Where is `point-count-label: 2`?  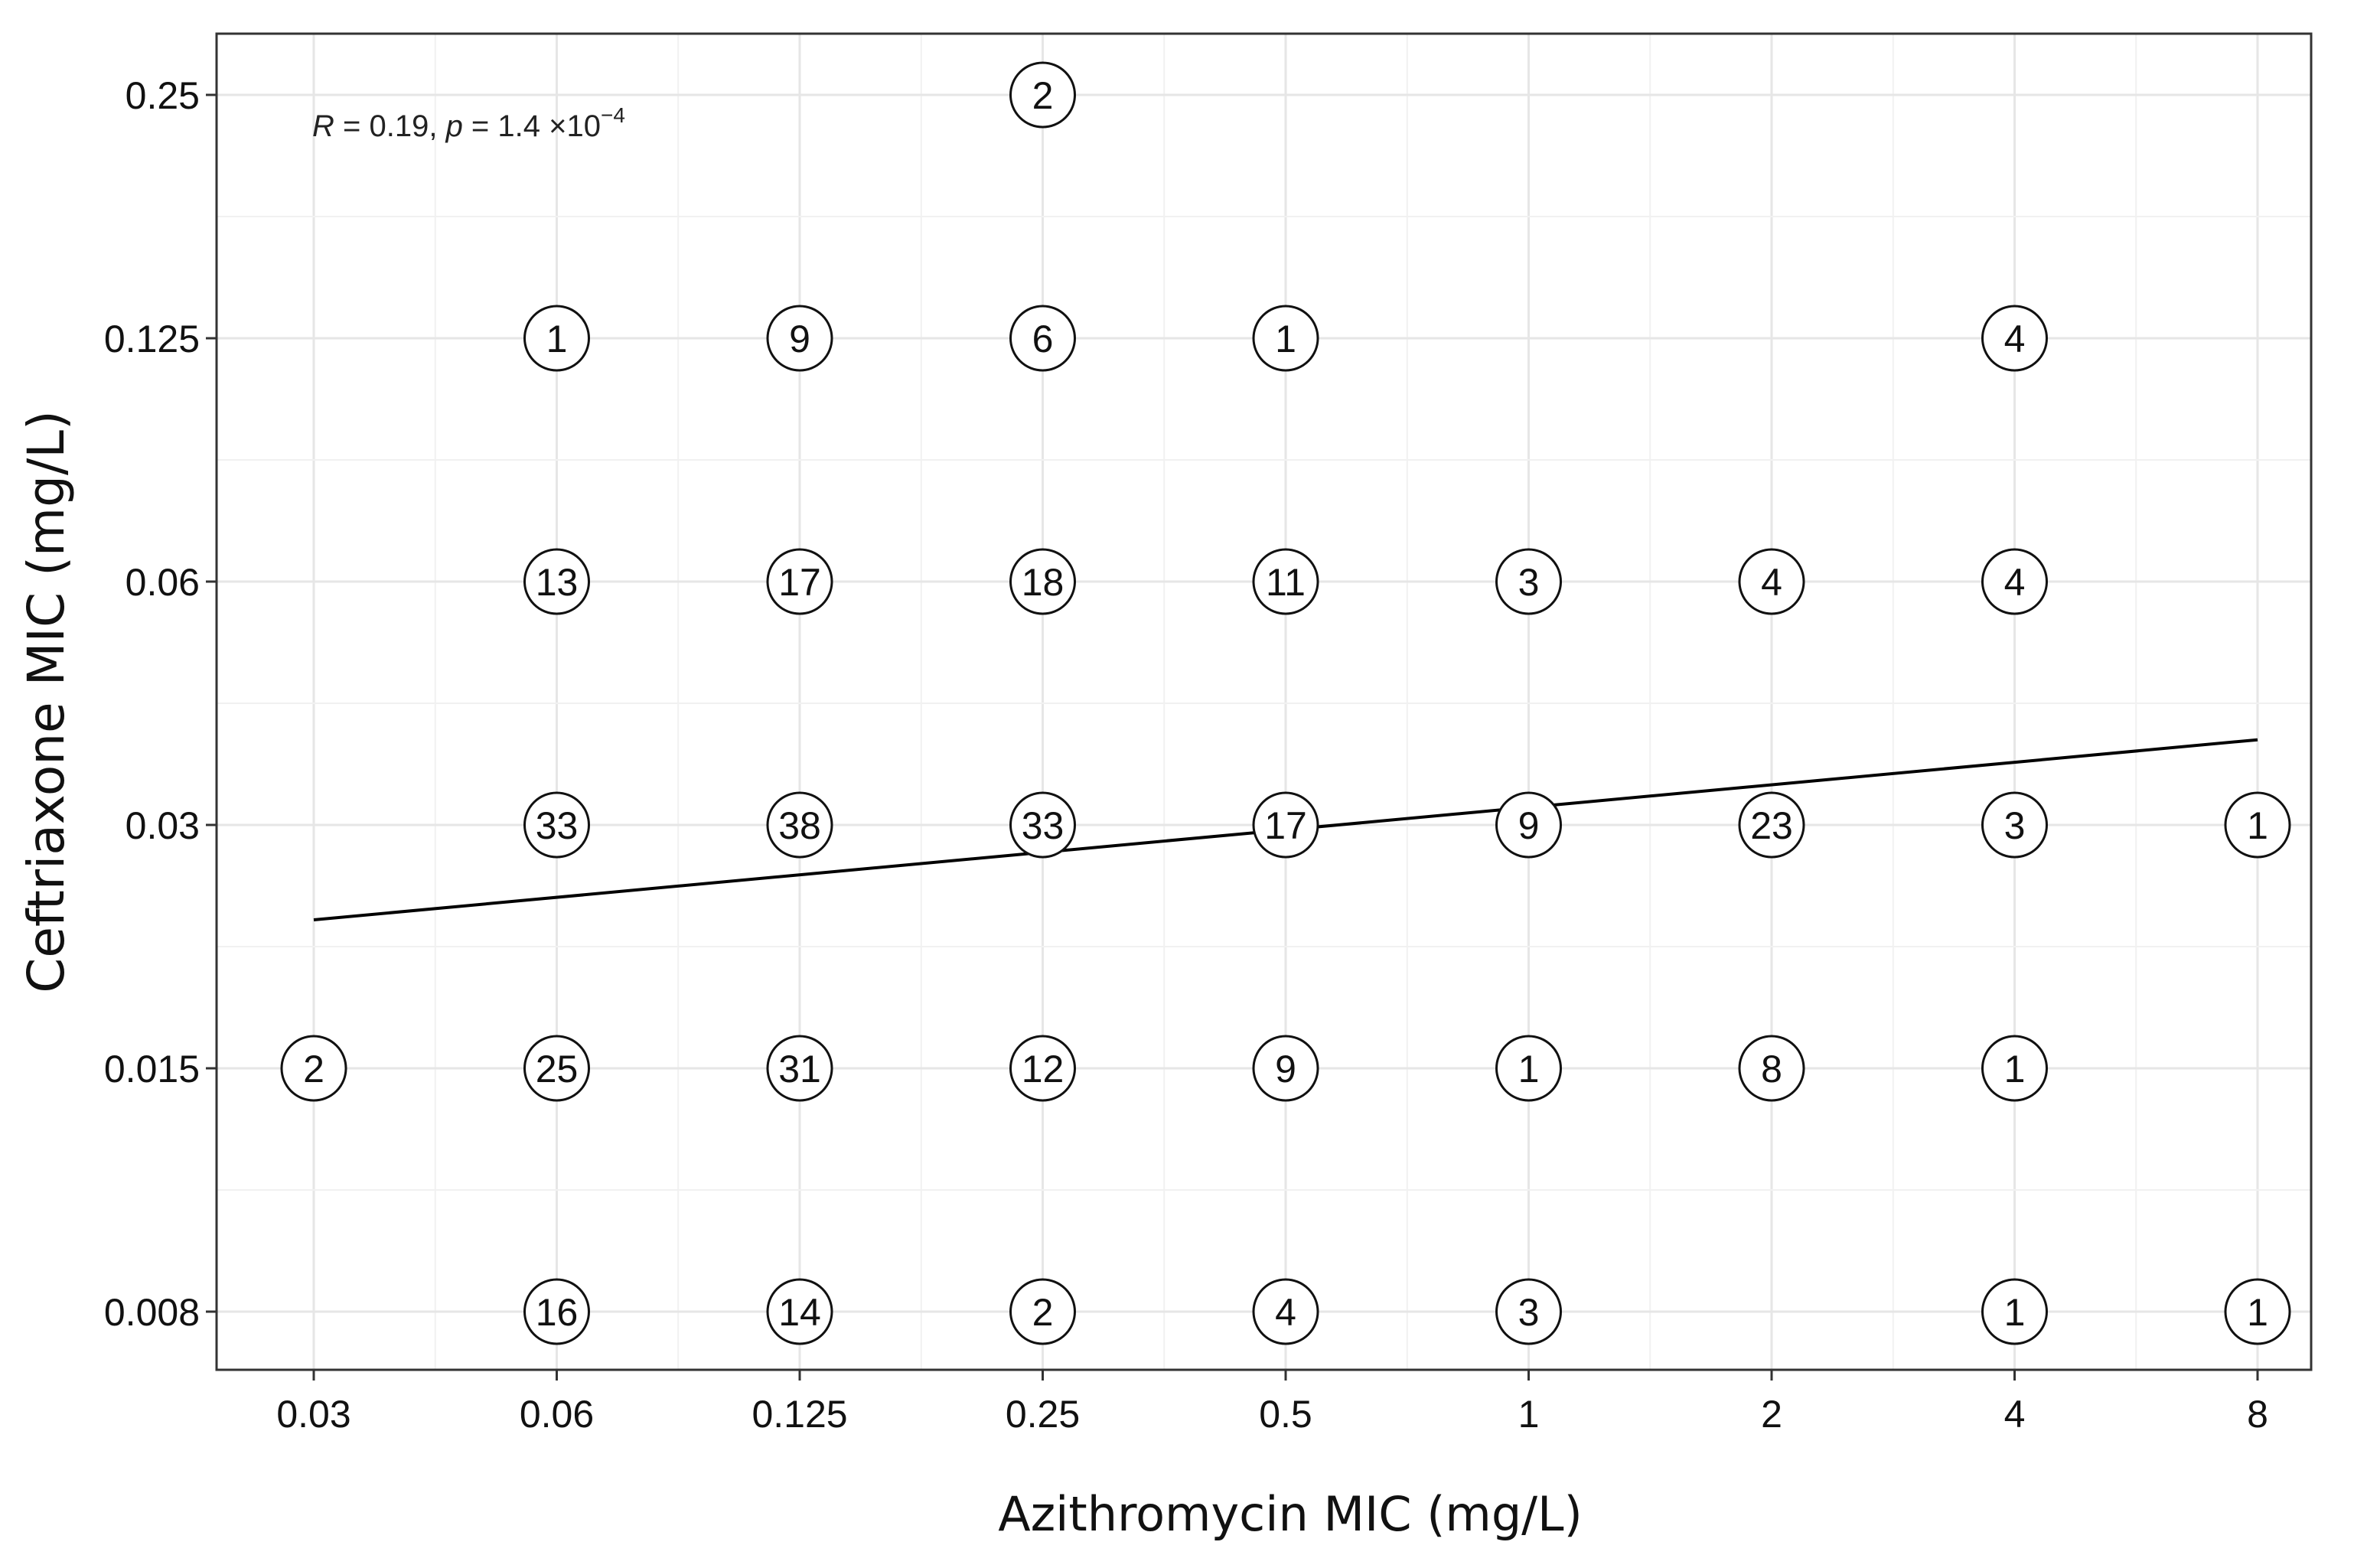
point-count-label: 2 is located at coordinates (1043, 1312).